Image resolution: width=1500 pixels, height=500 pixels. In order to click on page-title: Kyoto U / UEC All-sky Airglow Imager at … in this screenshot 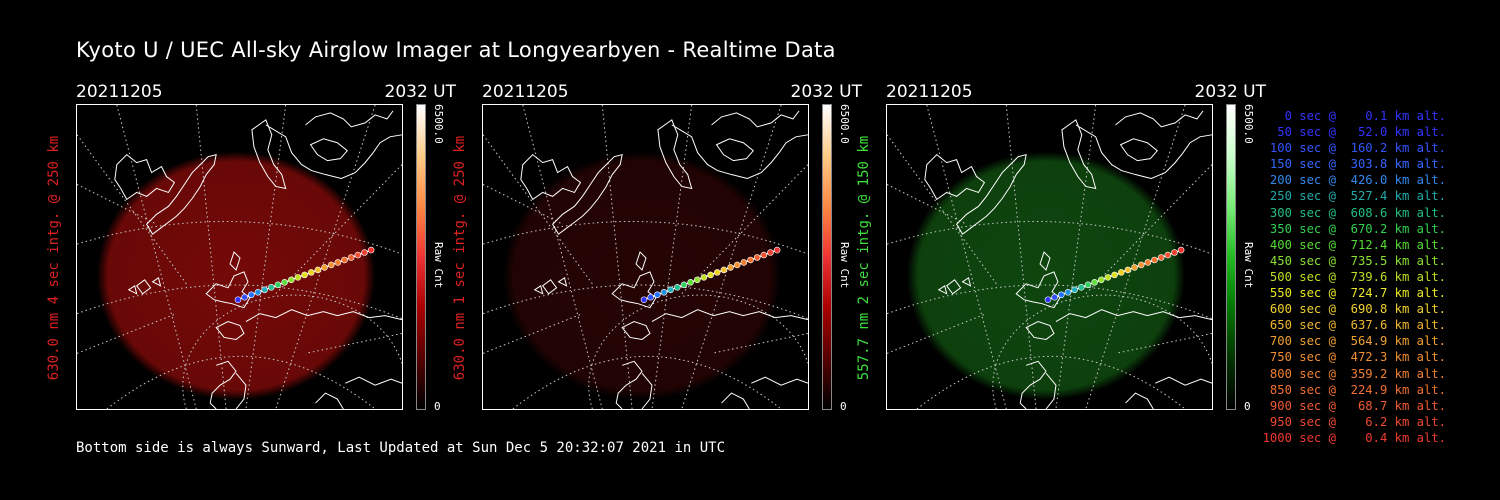, I will do `click(456, 50)`.